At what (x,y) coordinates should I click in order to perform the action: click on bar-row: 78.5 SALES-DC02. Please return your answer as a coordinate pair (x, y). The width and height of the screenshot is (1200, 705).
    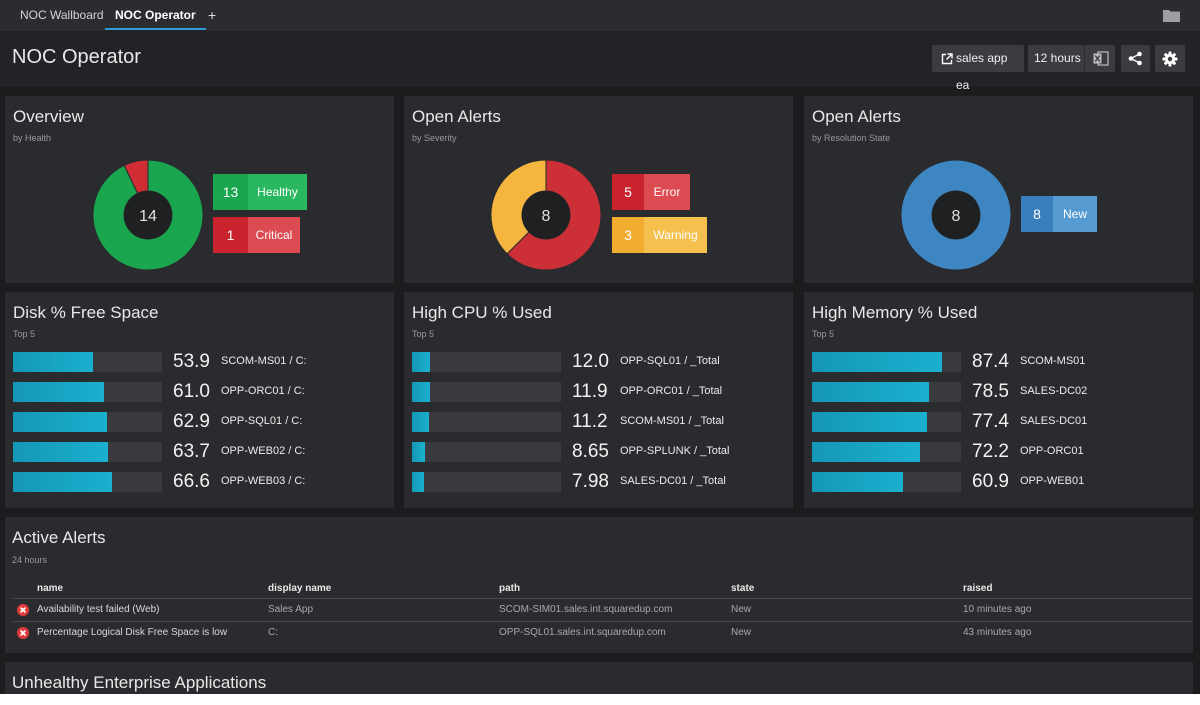
    Looking at the image, I should click on (997, 391).